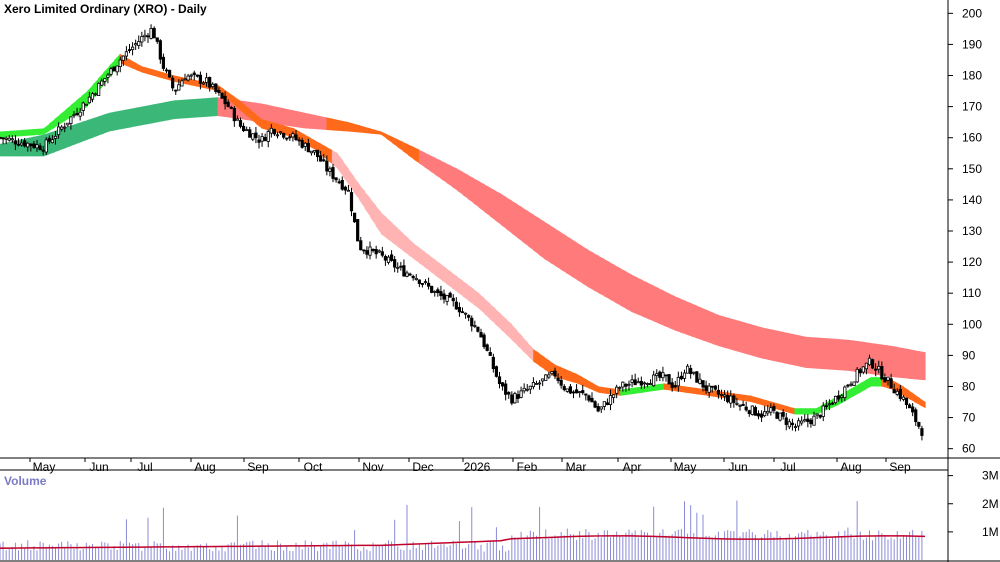 The width and height of the screenshot is (1000, 562). Describe the element at coordinates (422, 467) in the screenshot. I see `date-tick-label: Dec` at that location.